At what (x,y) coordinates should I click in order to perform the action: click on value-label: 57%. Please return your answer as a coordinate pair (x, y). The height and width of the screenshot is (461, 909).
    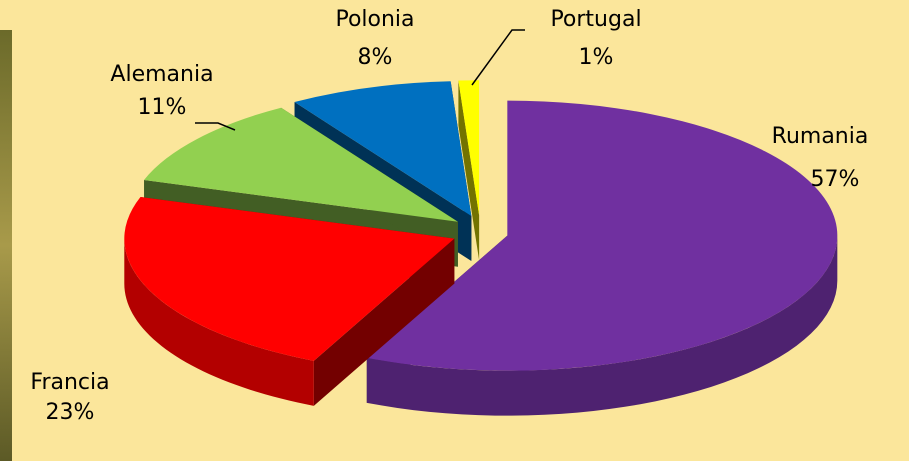
    Looking at the image, I should click on (835, 179).